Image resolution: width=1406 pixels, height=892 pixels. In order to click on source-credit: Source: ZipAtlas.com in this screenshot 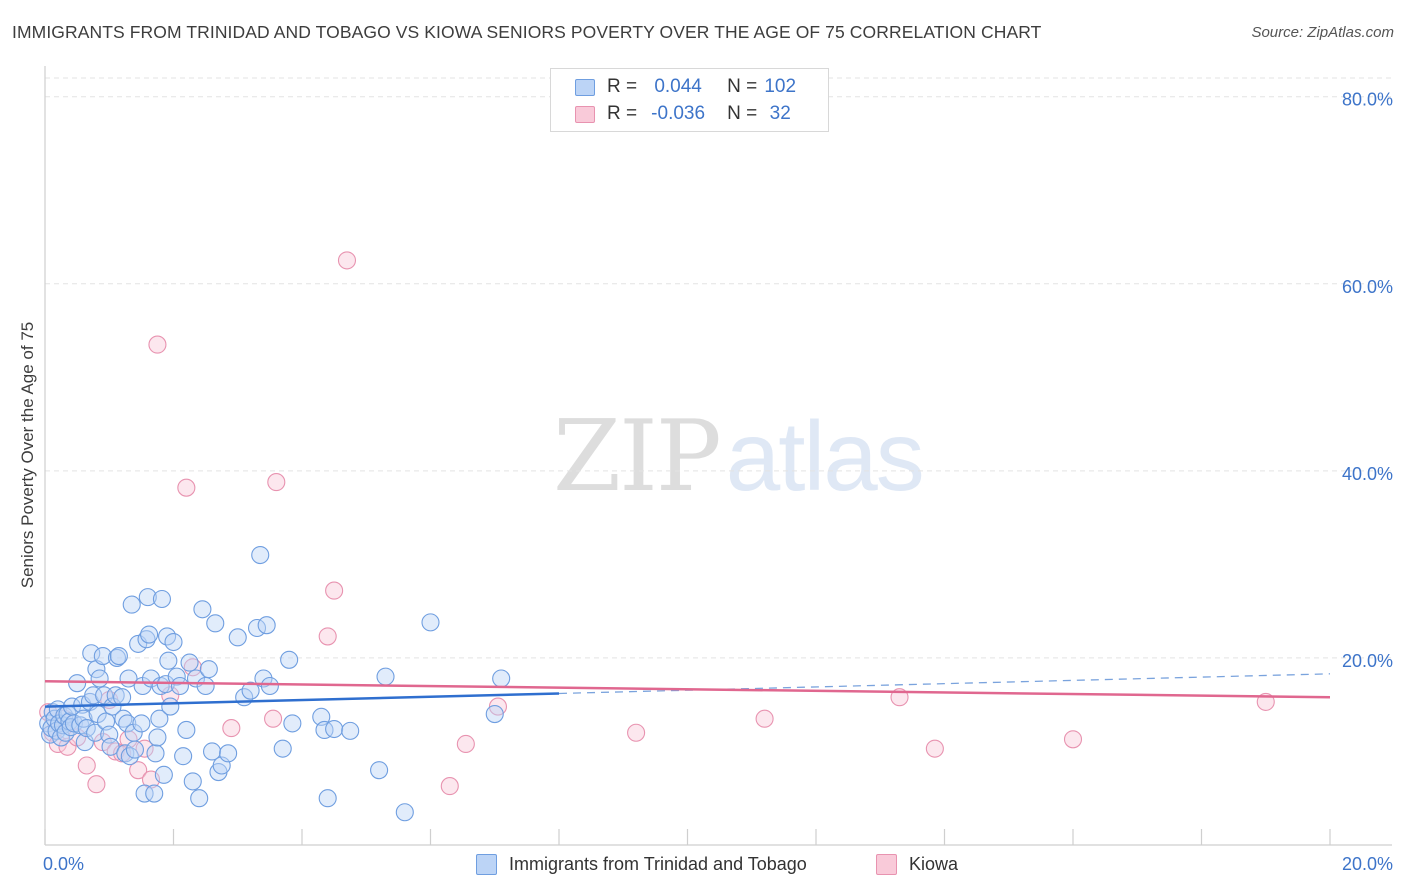, I will do `click(1322, 32)`.